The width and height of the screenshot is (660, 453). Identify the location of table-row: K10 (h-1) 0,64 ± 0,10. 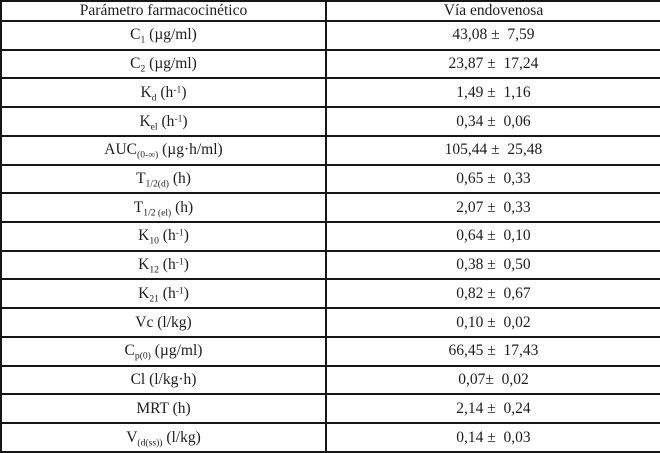
(330, 236).